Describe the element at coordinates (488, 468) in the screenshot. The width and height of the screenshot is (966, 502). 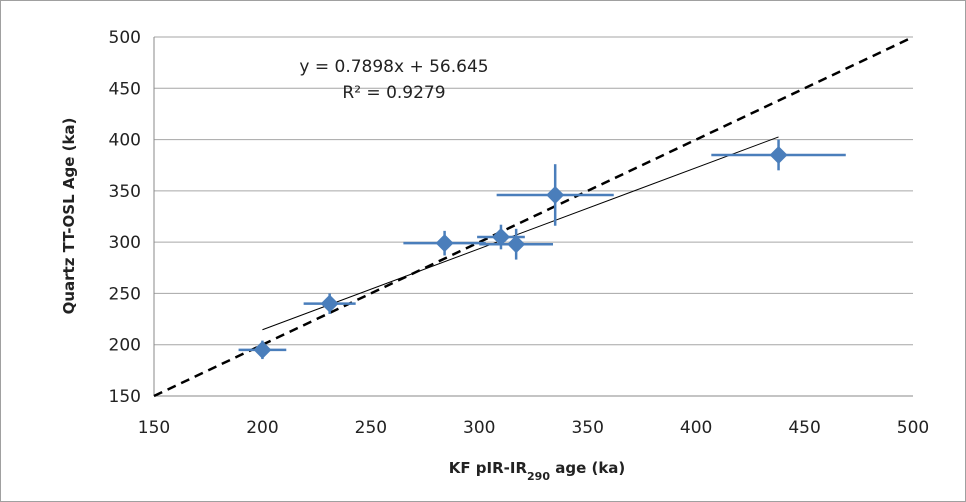
I see `x-axis-title-main: KF pIR-IR` at that location.